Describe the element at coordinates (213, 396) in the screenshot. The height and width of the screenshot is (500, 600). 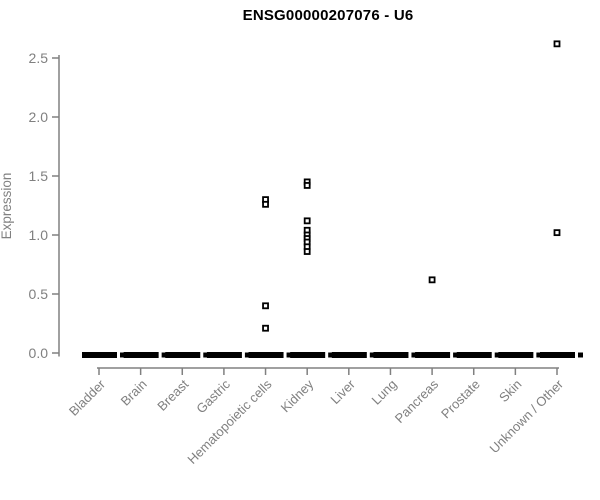
I see `x-category-label: Gastric` at that location.